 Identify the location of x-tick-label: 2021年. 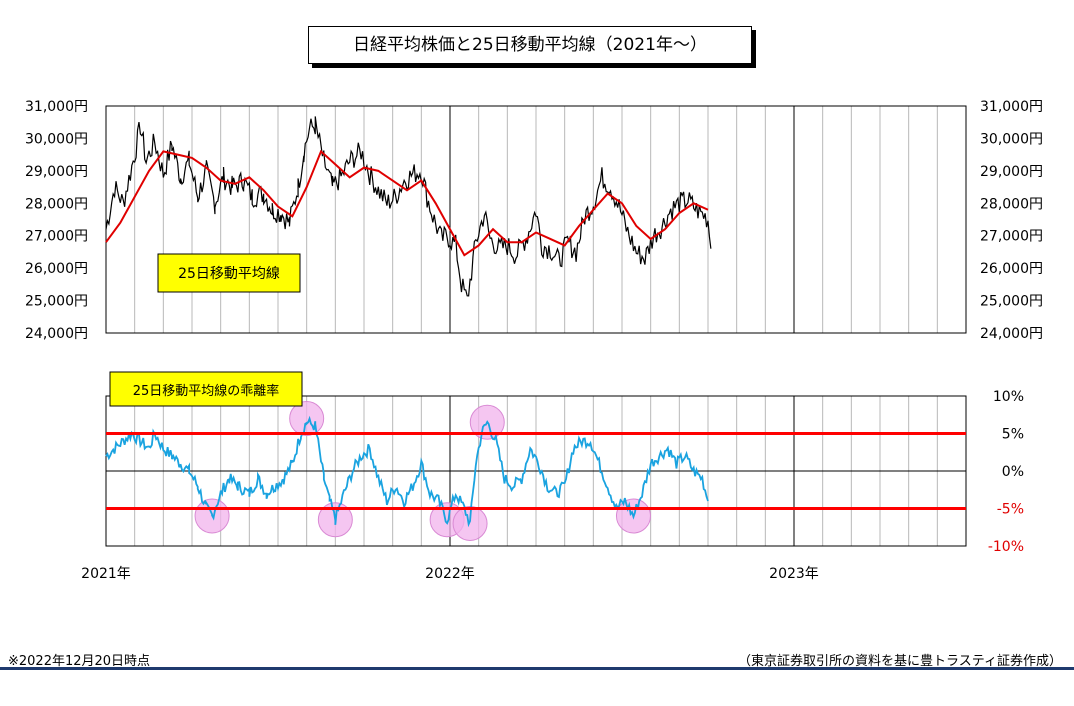
(106, 574).